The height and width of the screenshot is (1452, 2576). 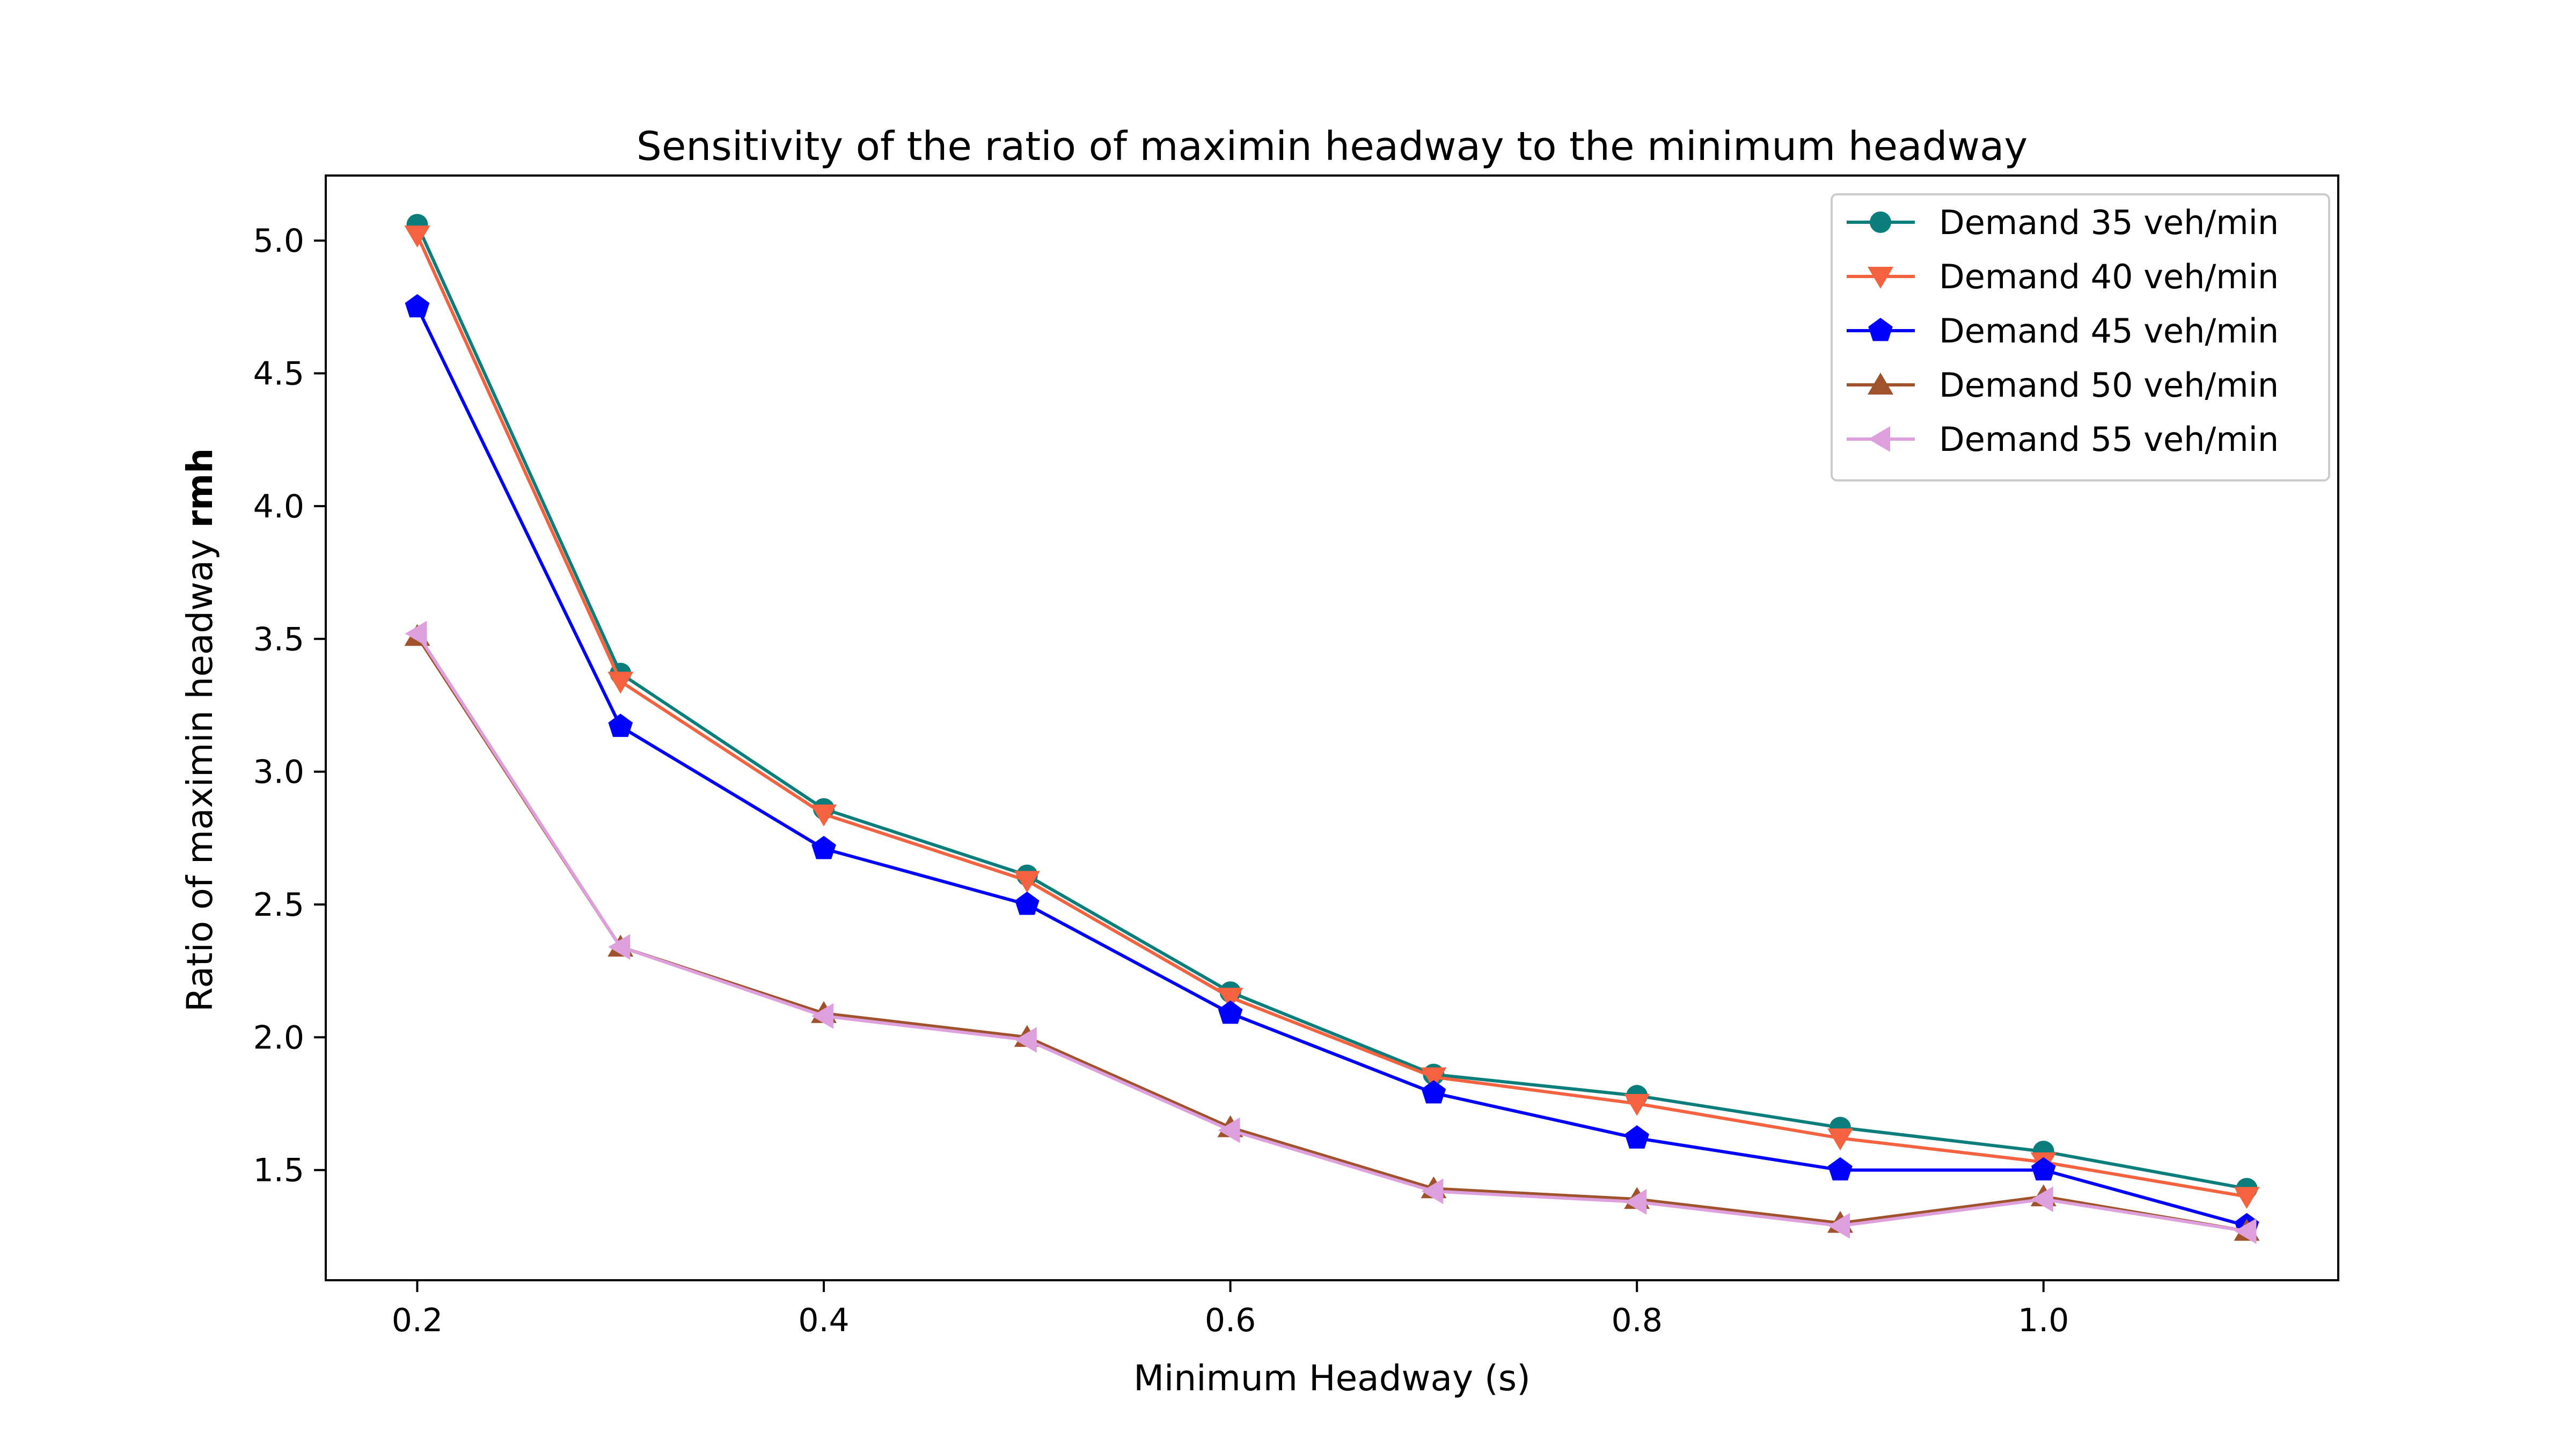 I want to click on y-axis-label-bold: rmh, so click(x=200, y=488).